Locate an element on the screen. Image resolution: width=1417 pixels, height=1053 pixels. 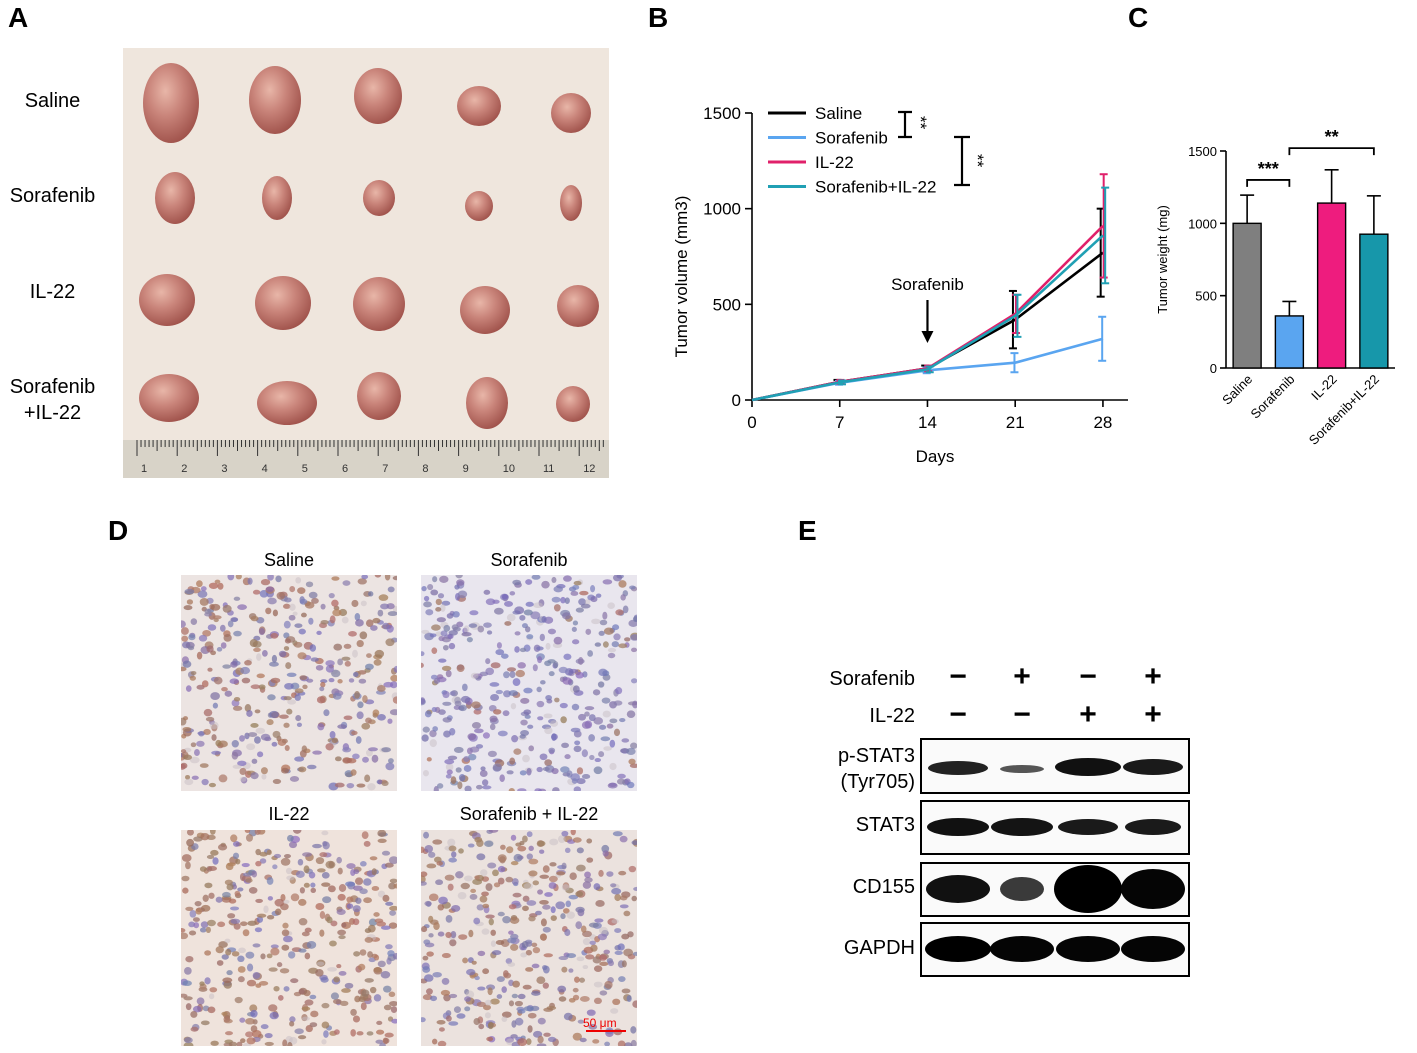
ihc-title-il22: IL-22 is located at coordinates (289, 814).